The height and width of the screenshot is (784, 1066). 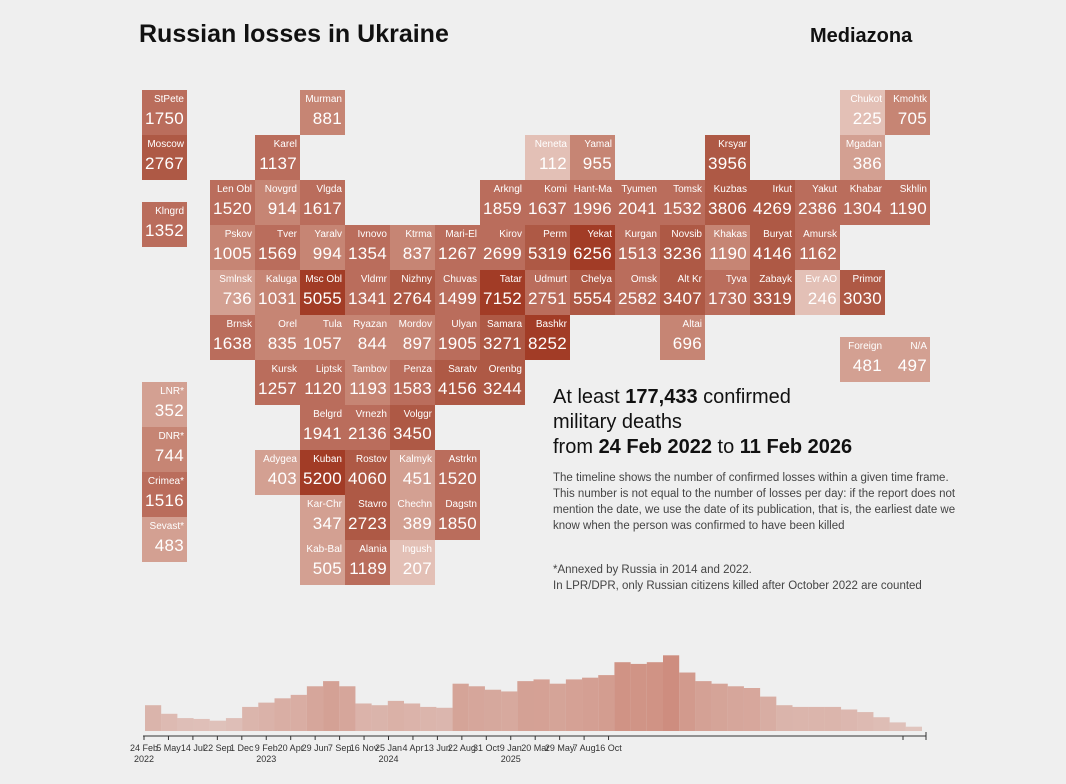 What do you see at coordinates (862, 202) in the screenshot?
I see `region-tile: Khabar 1304` at bounding box center [862, 202].